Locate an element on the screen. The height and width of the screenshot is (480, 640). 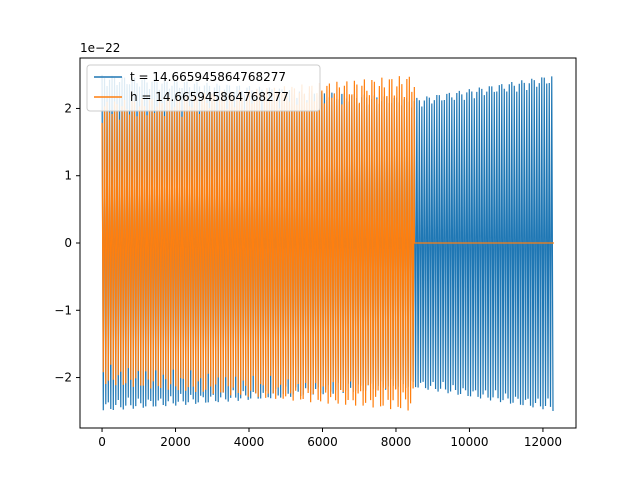
y-tick-label: 1 is located at coordinates (68, 176).